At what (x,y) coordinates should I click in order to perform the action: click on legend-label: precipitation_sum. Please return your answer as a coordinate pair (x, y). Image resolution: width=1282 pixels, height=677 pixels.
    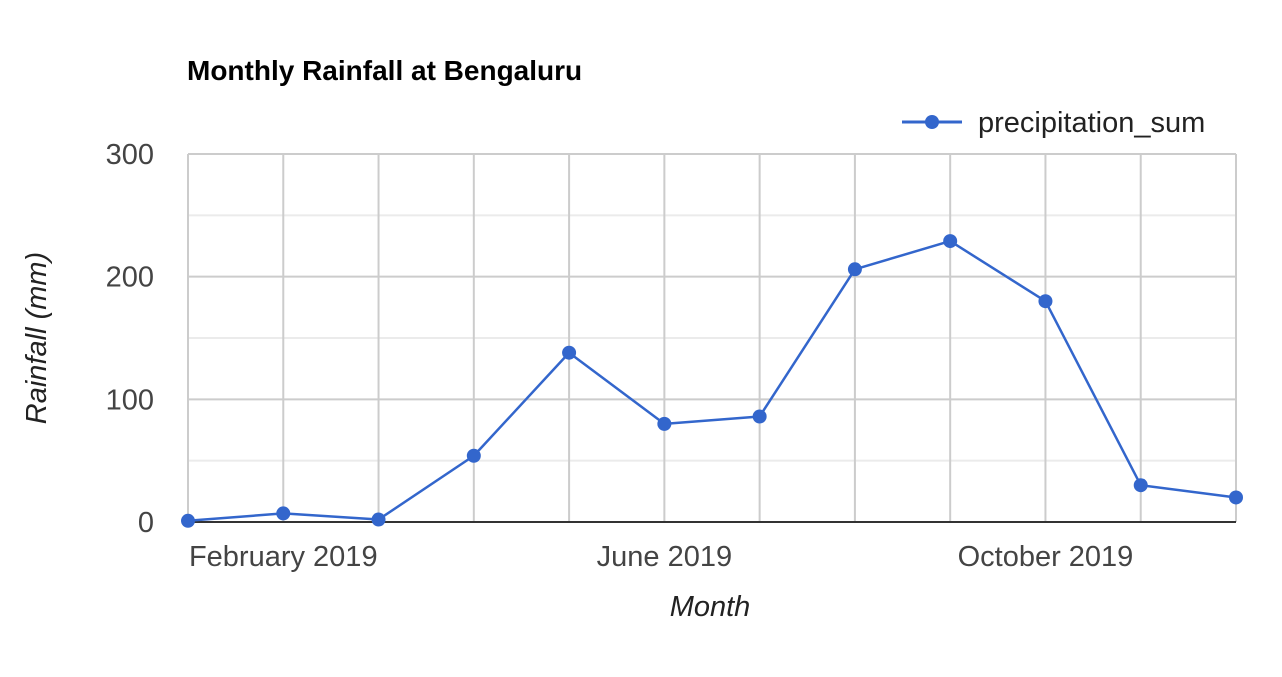
    Looking at the image, I should click on (1091, 123).